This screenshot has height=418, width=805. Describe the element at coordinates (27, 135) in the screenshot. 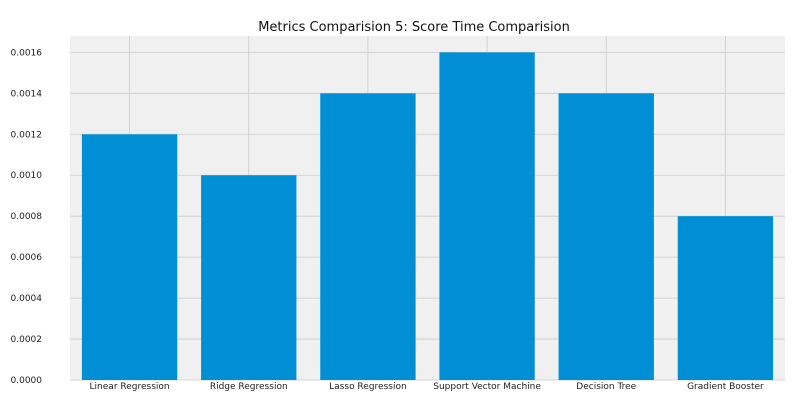

I see `y-tick-label: 0.0012` at that location.